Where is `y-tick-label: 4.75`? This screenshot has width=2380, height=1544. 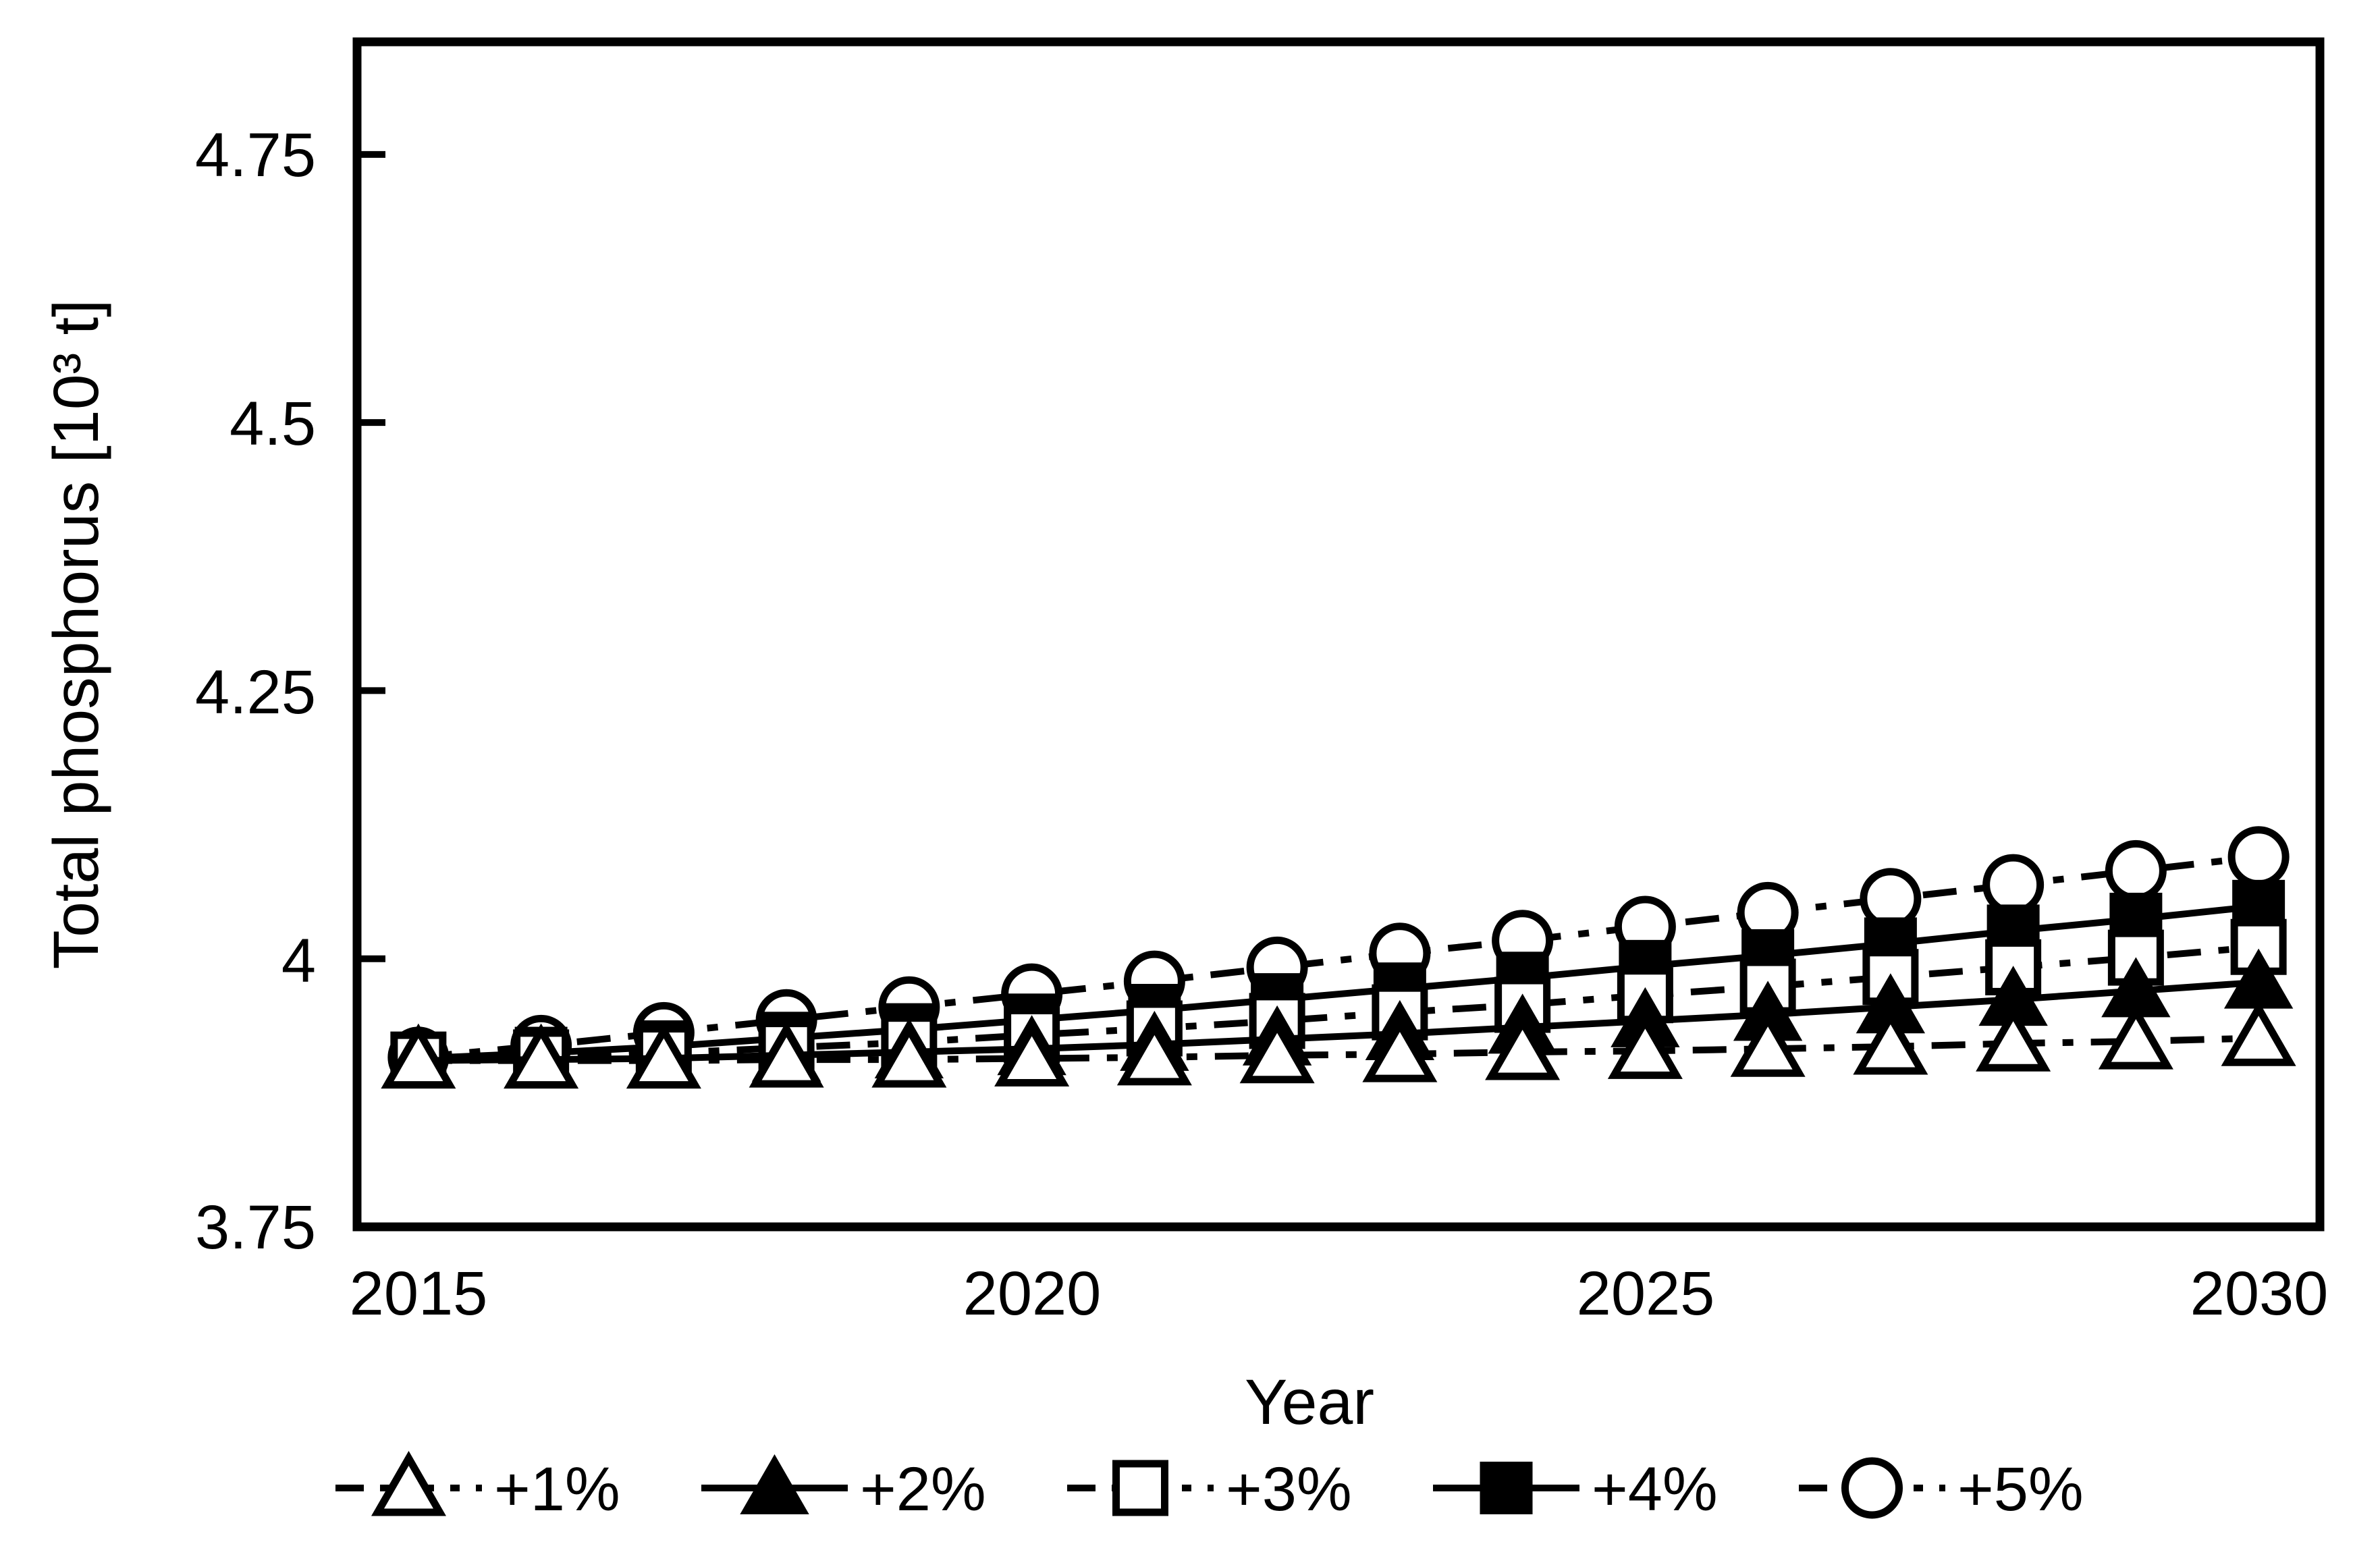
y-tick-label: 4.75 is located at coordinates (255, 155).